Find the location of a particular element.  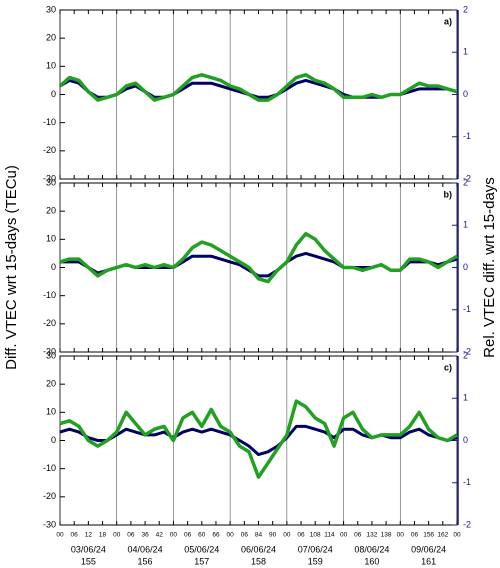

doy-label: 156 is located at coordinates (145, 561).